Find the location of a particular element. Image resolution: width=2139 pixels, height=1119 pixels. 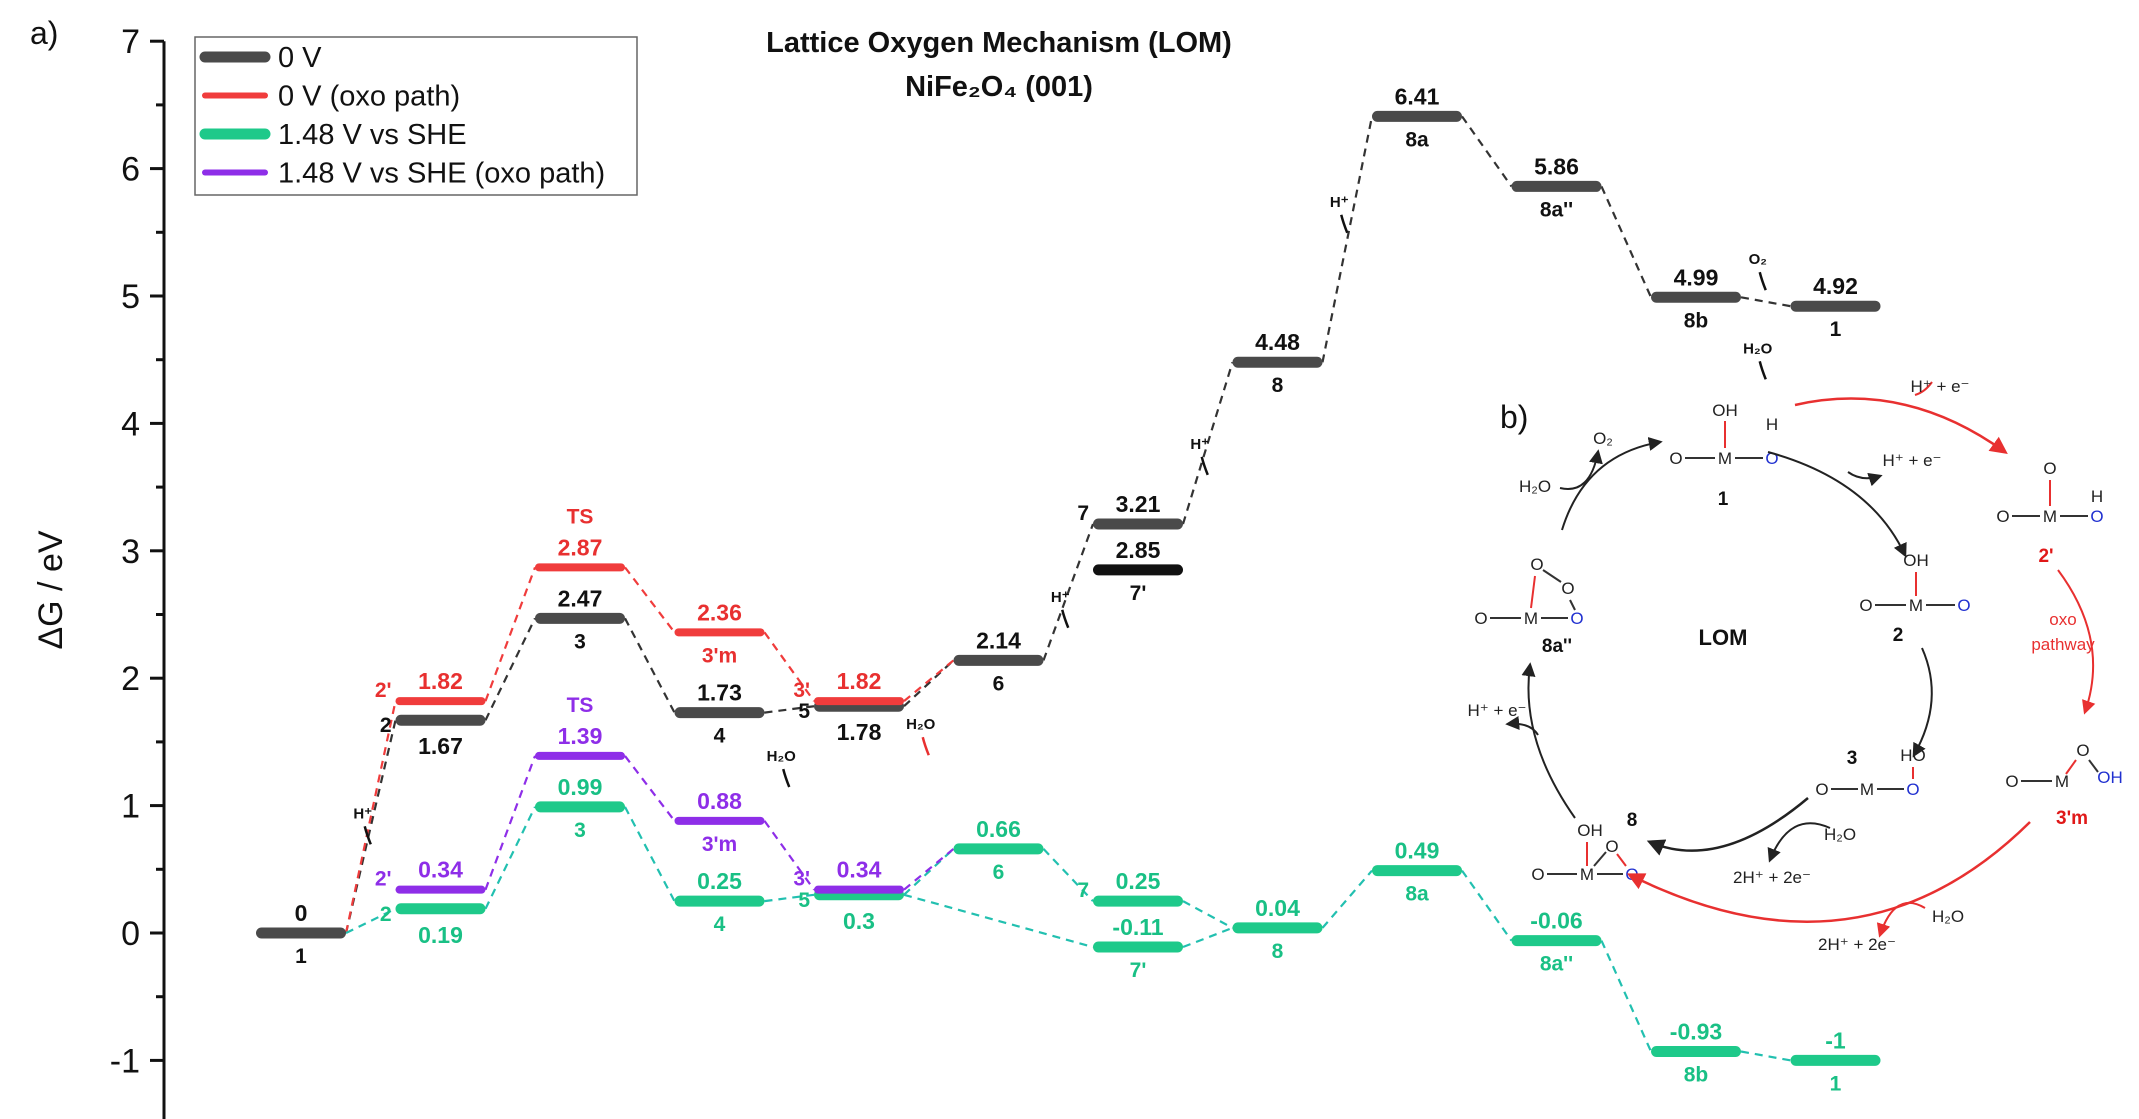

arrow-8-to-8a is located at coordinates (1548, 740).